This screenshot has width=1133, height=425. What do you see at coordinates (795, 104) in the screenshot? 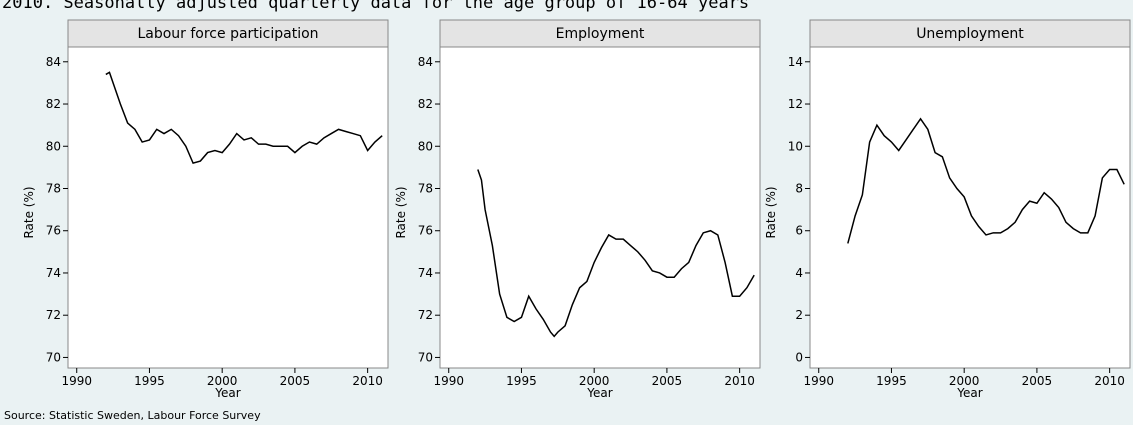
I see `y-tick-label: 12` at bounding box center [795, 104].